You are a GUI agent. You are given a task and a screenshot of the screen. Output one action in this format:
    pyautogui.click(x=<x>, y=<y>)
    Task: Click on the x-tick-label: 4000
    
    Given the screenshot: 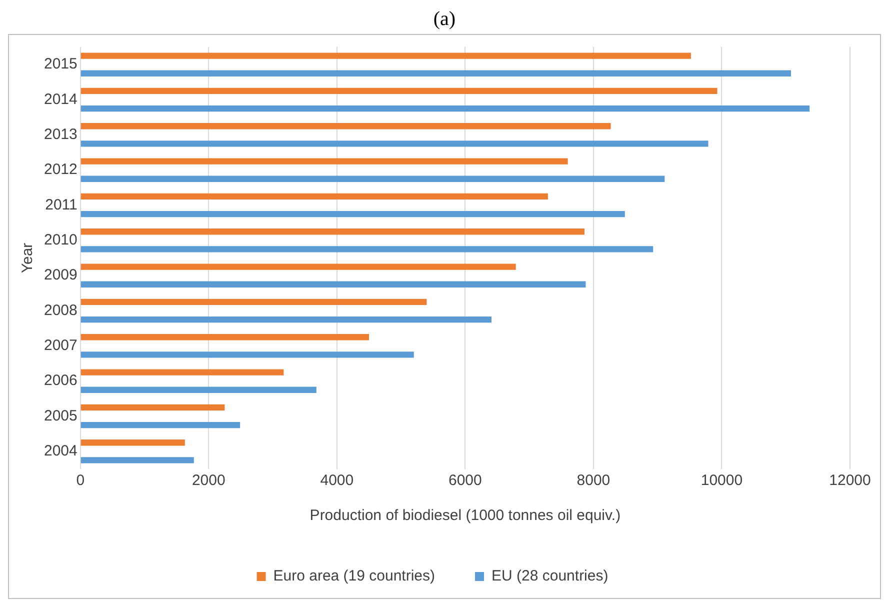 What is the action you would take?
    pyautogui.click(x=337, y=481)
    